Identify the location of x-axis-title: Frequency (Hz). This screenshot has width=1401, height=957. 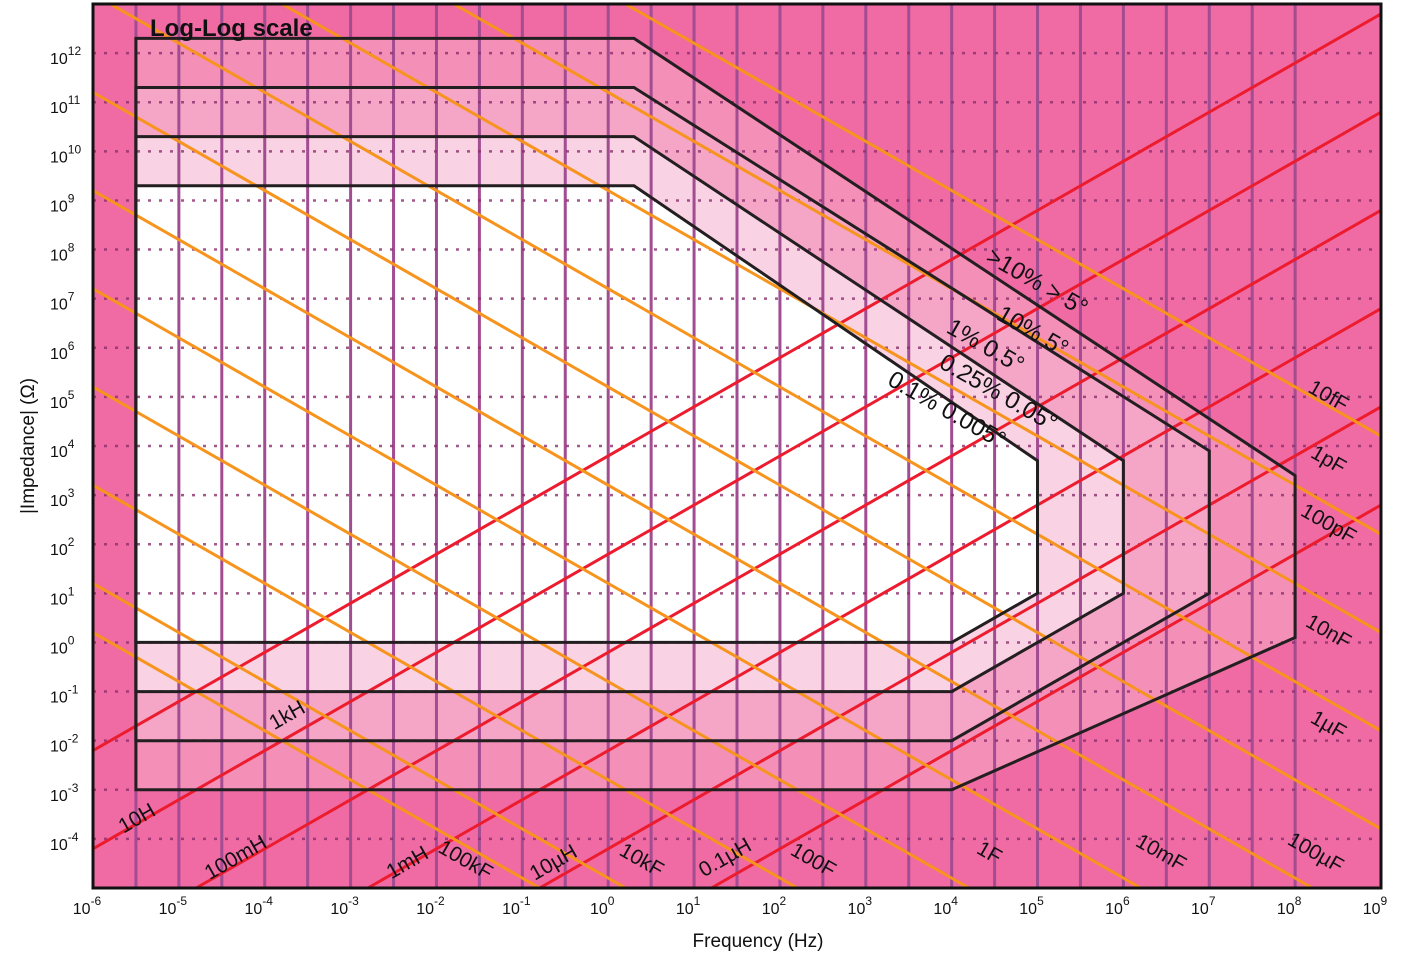
(758, 941).